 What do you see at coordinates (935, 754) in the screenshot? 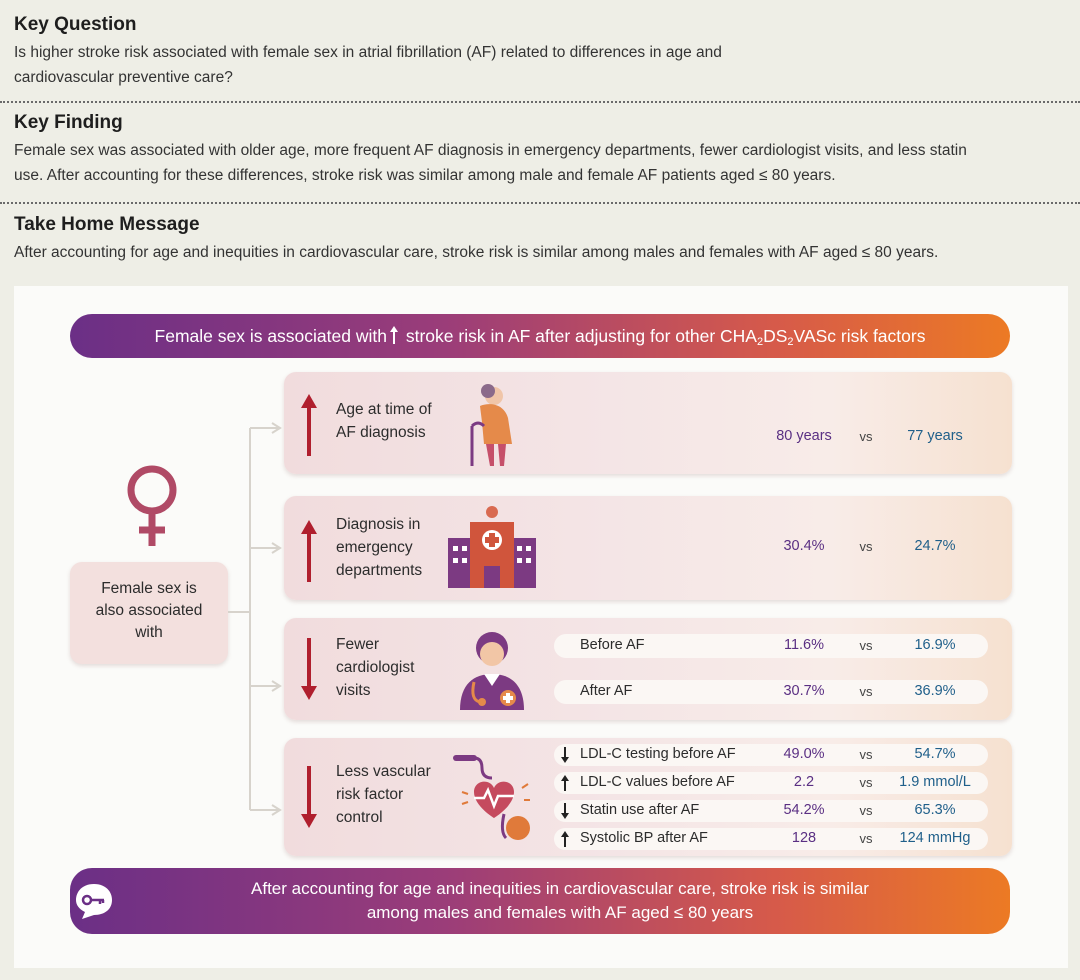
I see `male-value: 54.7%` at bounding box center [935, 754].